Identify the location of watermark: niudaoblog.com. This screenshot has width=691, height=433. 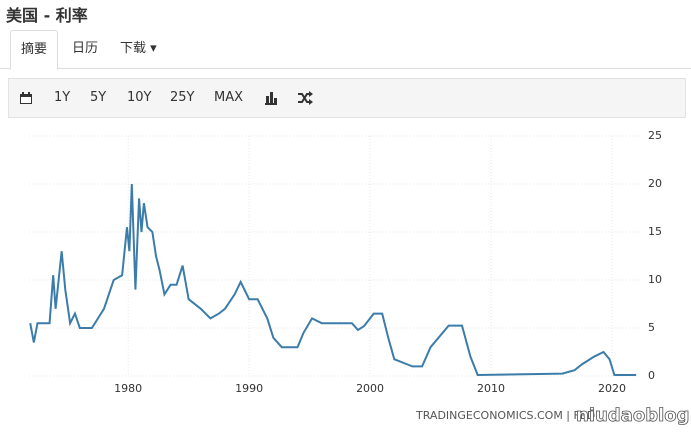
(633, 415).